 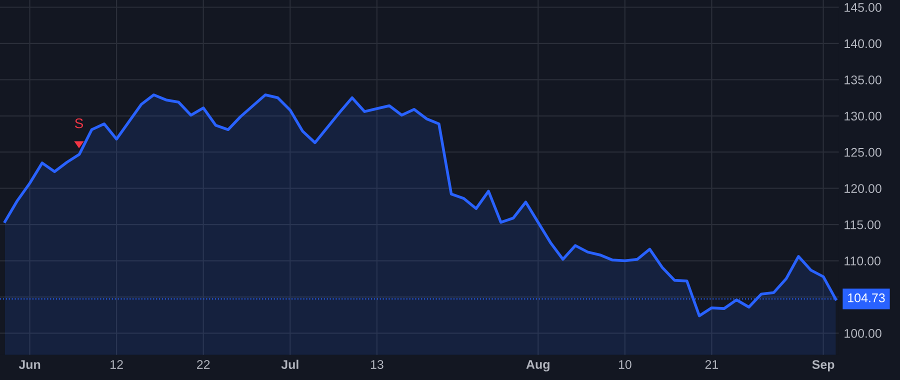 What do you see at coordinates (625, 364) in the screenshot?
I see `x-tick-label: 10` at bounding box center [625, 364].